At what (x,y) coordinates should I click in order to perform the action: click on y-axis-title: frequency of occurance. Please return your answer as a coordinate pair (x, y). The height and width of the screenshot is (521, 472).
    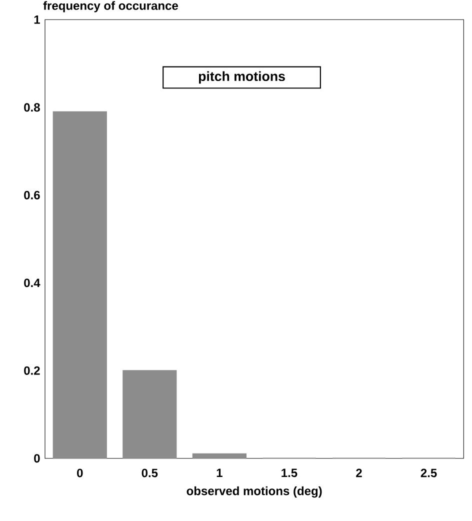
    Looking at the image, I should click on (110, 6).